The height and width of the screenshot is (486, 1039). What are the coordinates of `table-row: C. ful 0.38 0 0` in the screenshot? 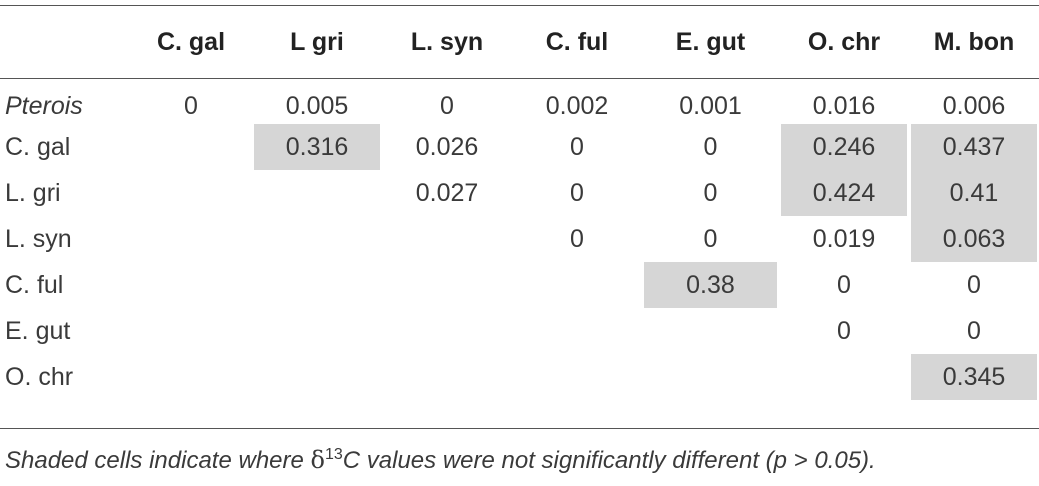 It's located at (519, 285).